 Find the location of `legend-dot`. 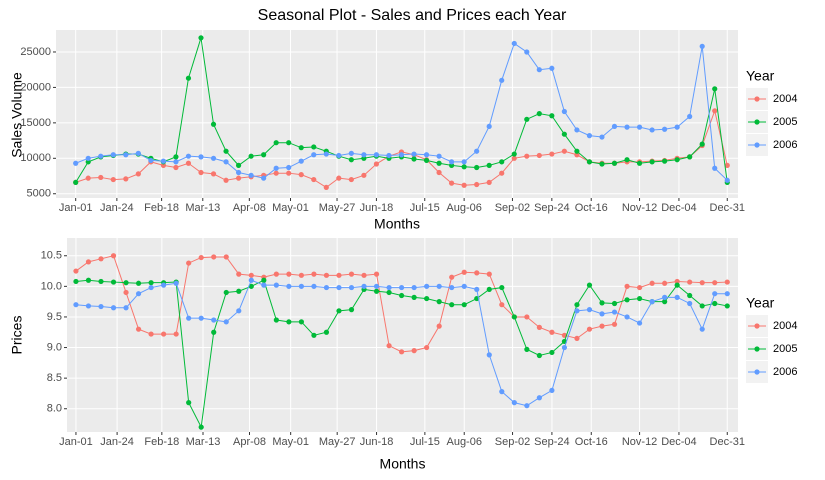

legend-dot is located at coordinates (757, 326).